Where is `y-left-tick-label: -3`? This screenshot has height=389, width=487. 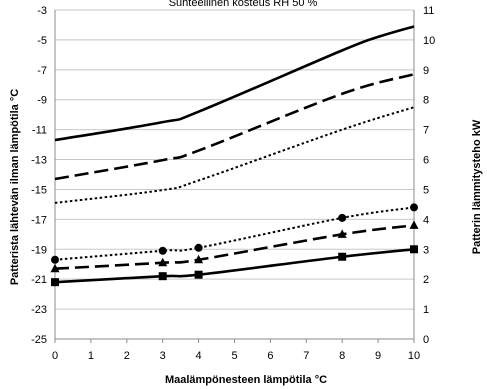 y-left-tick-label: -3 is located at coordinates (42, 11).